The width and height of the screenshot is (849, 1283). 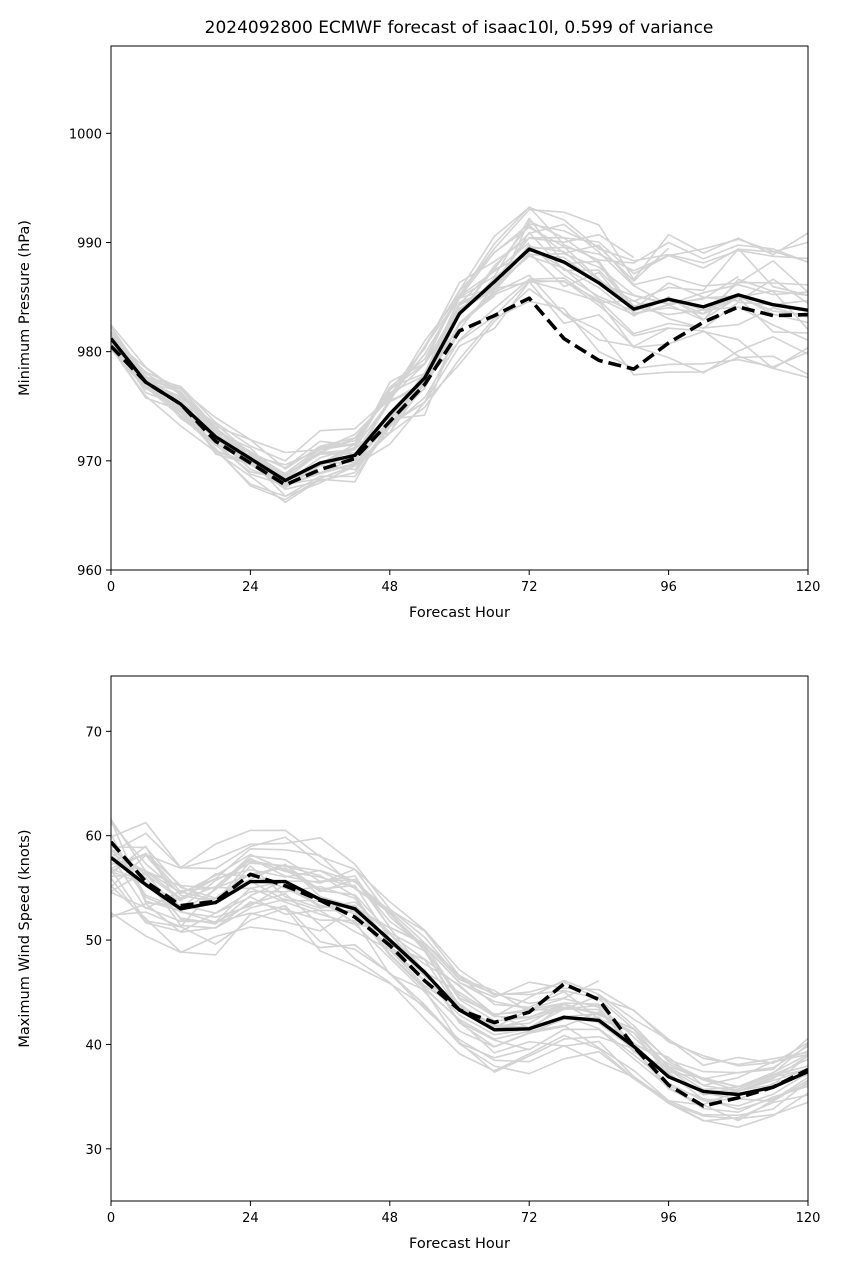 I want to click on wind-x-axis-label: Forecast Hour, so click(x=459, y=1244).